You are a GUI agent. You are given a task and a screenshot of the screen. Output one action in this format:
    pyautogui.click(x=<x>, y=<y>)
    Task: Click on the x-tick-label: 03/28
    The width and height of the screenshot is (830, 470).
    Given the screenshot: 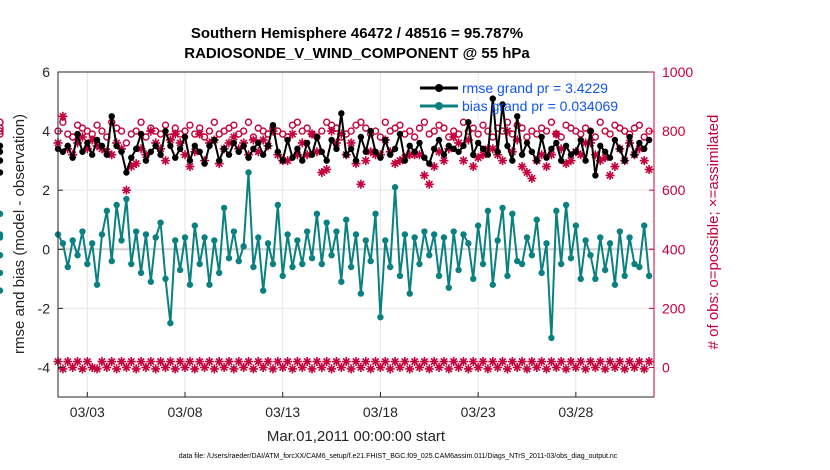 What is the action you would take?
    pyautogui.click(x=575, y=412)
    